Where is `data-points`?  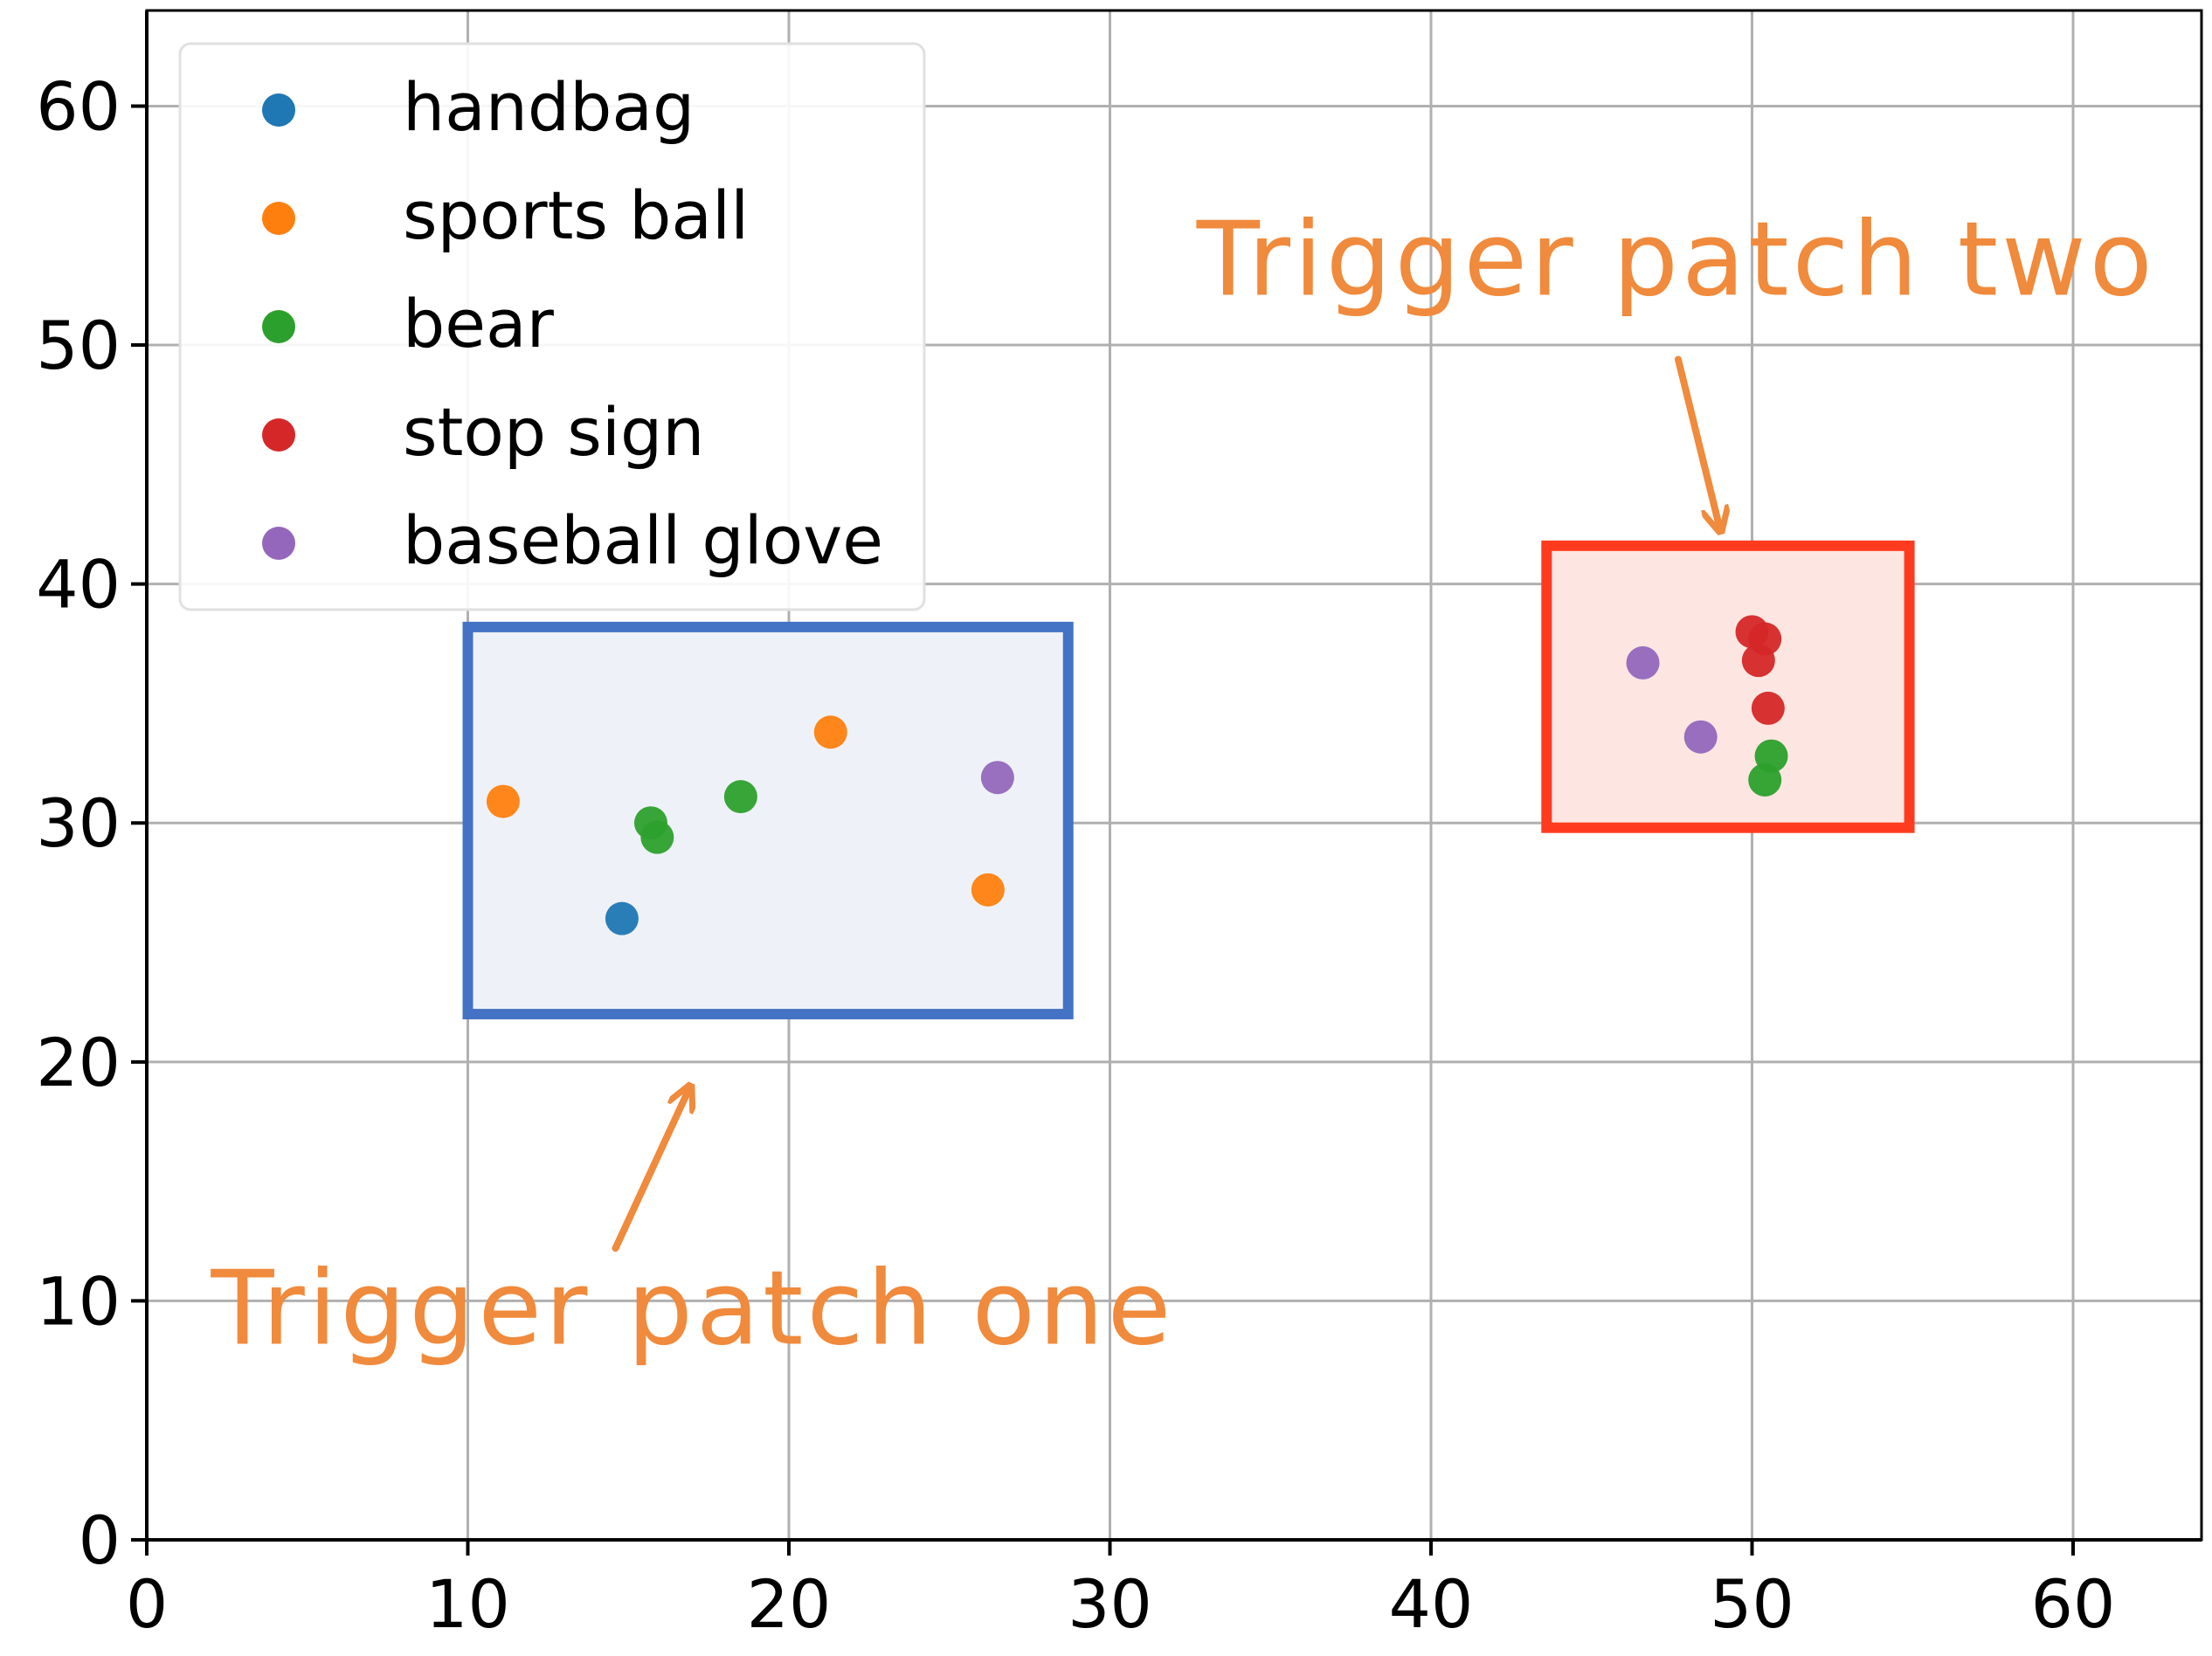
data-points is located at coordinates (1137, 775).